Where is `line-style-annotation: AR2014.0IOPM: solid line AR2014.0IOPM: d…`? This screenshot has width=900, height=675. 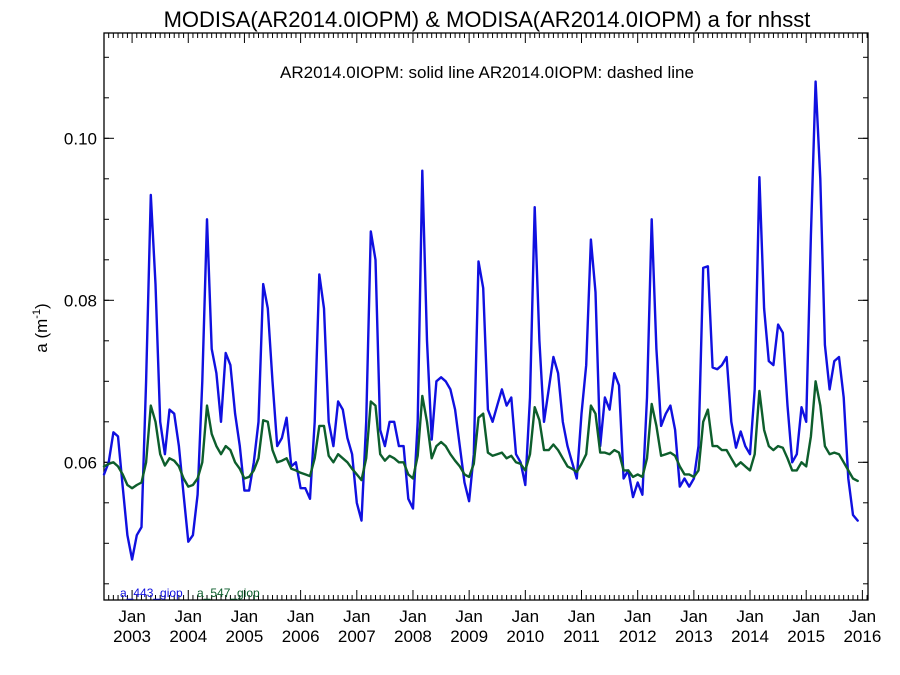 line-style-annotation: AR2014.0IOPM: solid line AR2014.0IOPM: d… is located at coordinates (487, 72).